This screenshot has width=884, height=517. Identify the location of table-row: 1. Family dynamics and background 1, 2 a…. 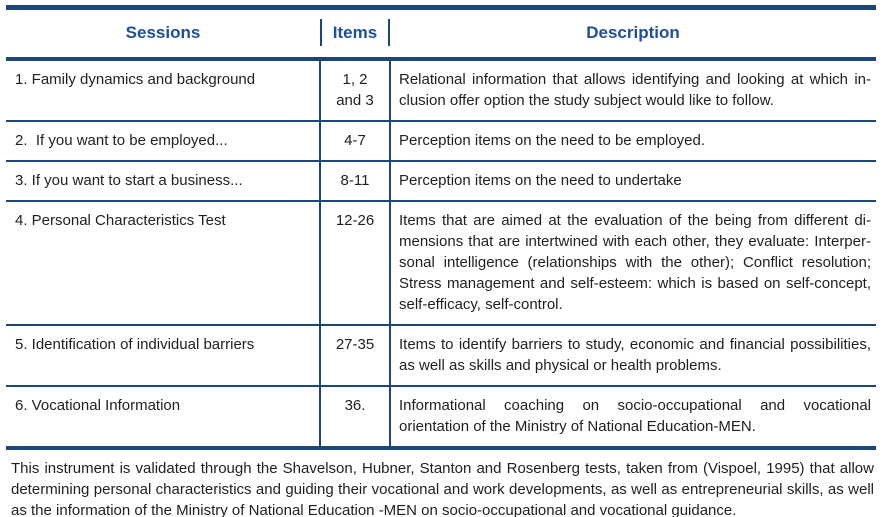
(441, 90).